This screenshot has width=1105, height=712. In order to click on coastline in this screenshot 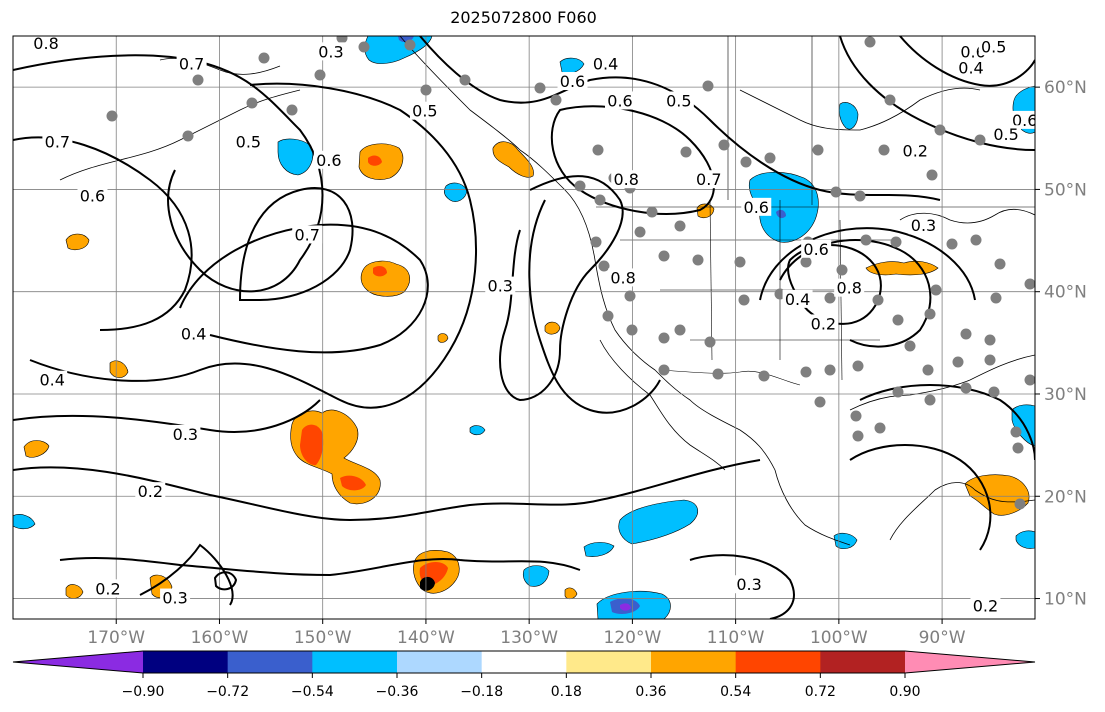, I will do `click(967, 216)`.